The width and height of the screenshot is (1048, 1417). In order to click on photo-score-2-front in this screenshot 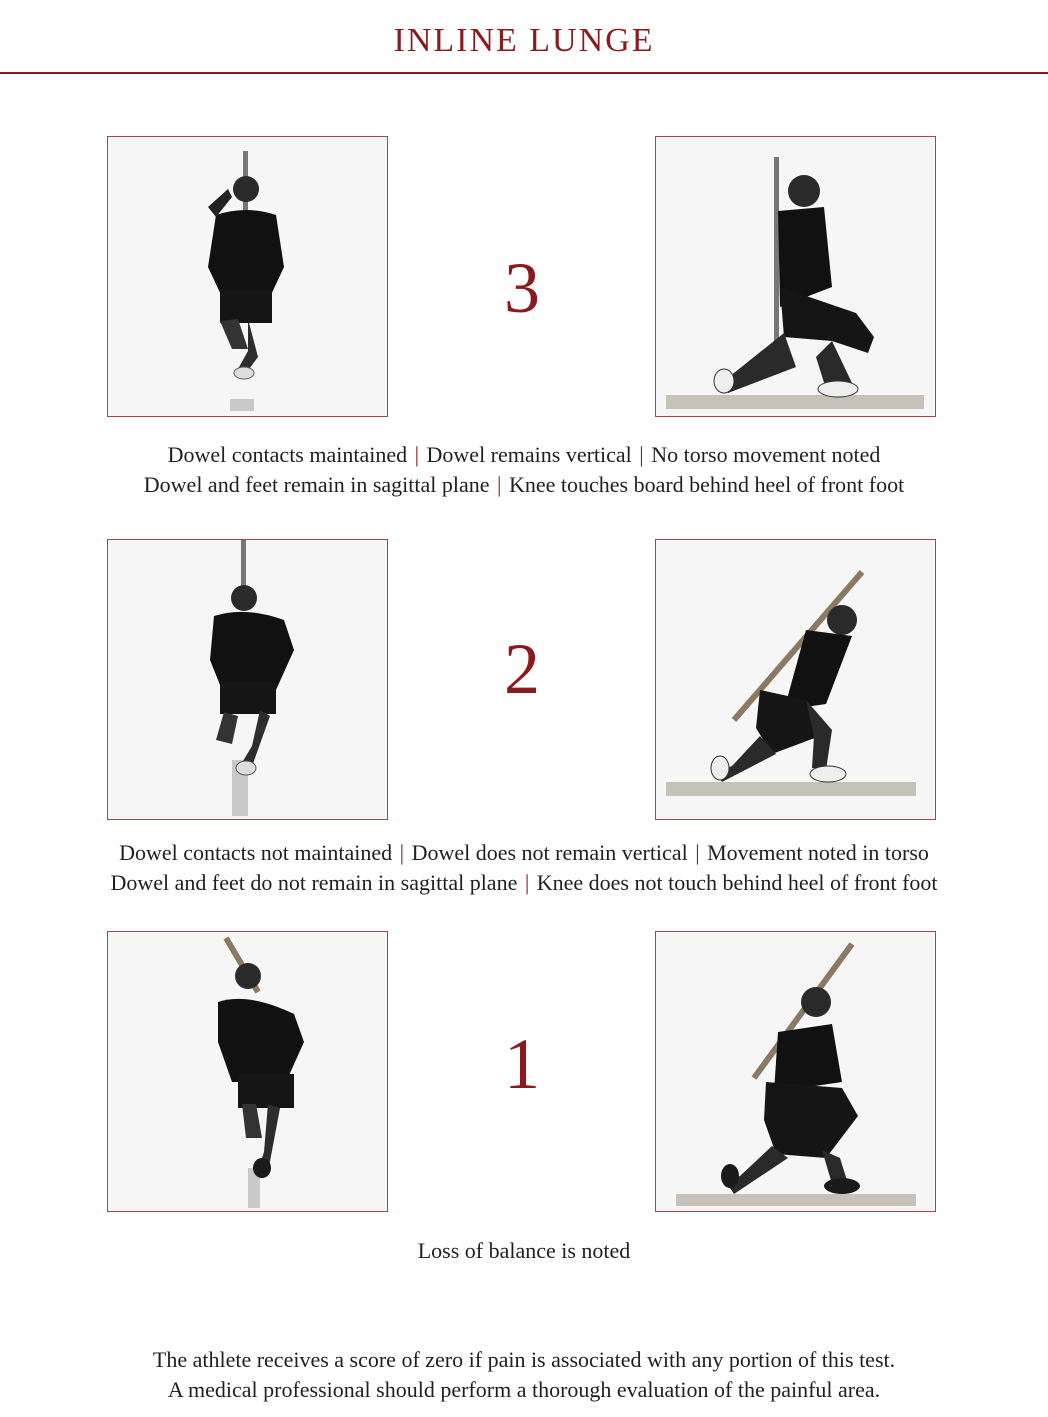, I will do `click(247, 679)`.